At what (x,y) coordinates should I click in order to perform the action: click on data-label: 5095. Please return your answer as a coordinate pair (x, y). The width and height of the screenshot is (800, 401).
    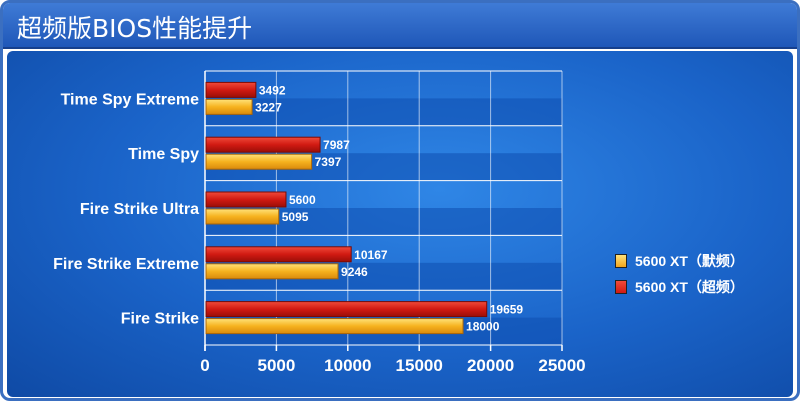
    Looking at the image, I should click on (295, 217).